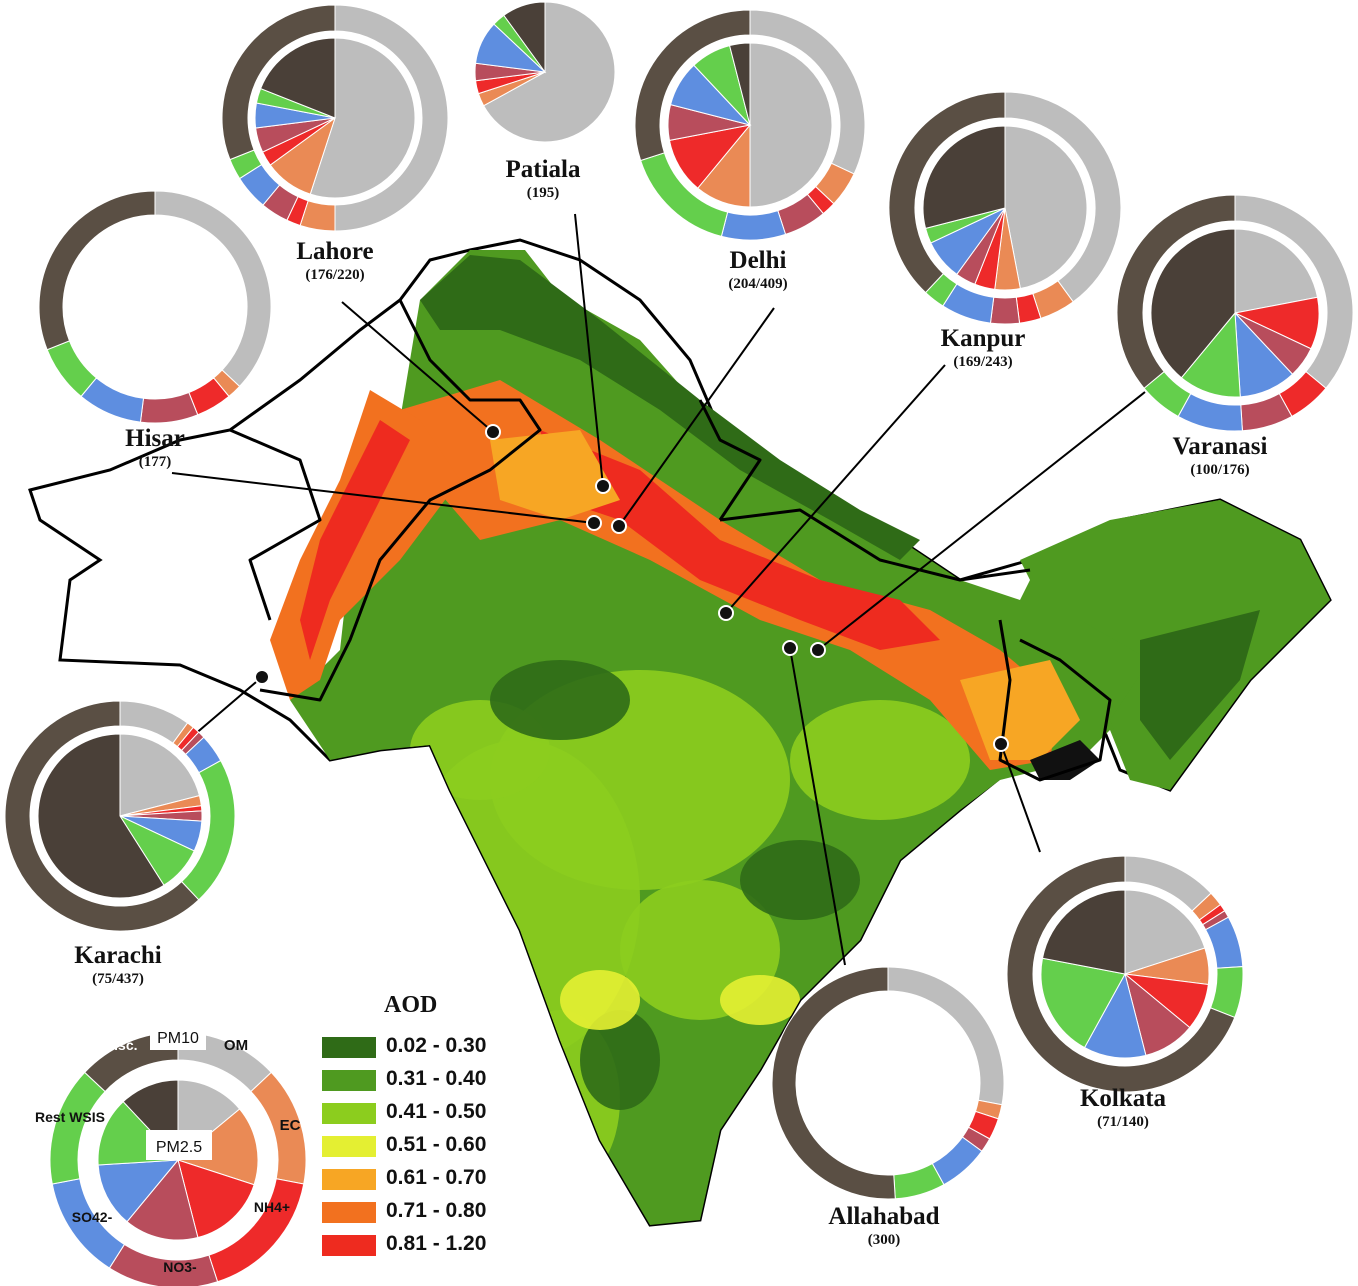 Image resolution: width=1358 pixels, height=1286 pixels. I want to click on city-name: Kolkata, so click(1123, 1098).